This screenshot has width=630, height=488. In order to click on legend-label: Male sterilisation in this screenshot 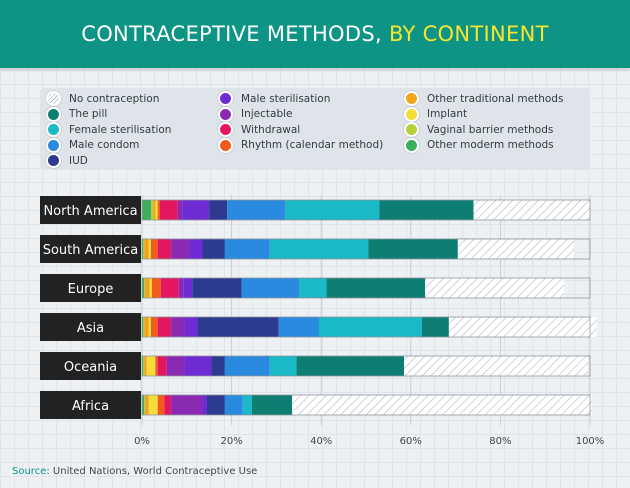, I will do `click(286, 98)`.